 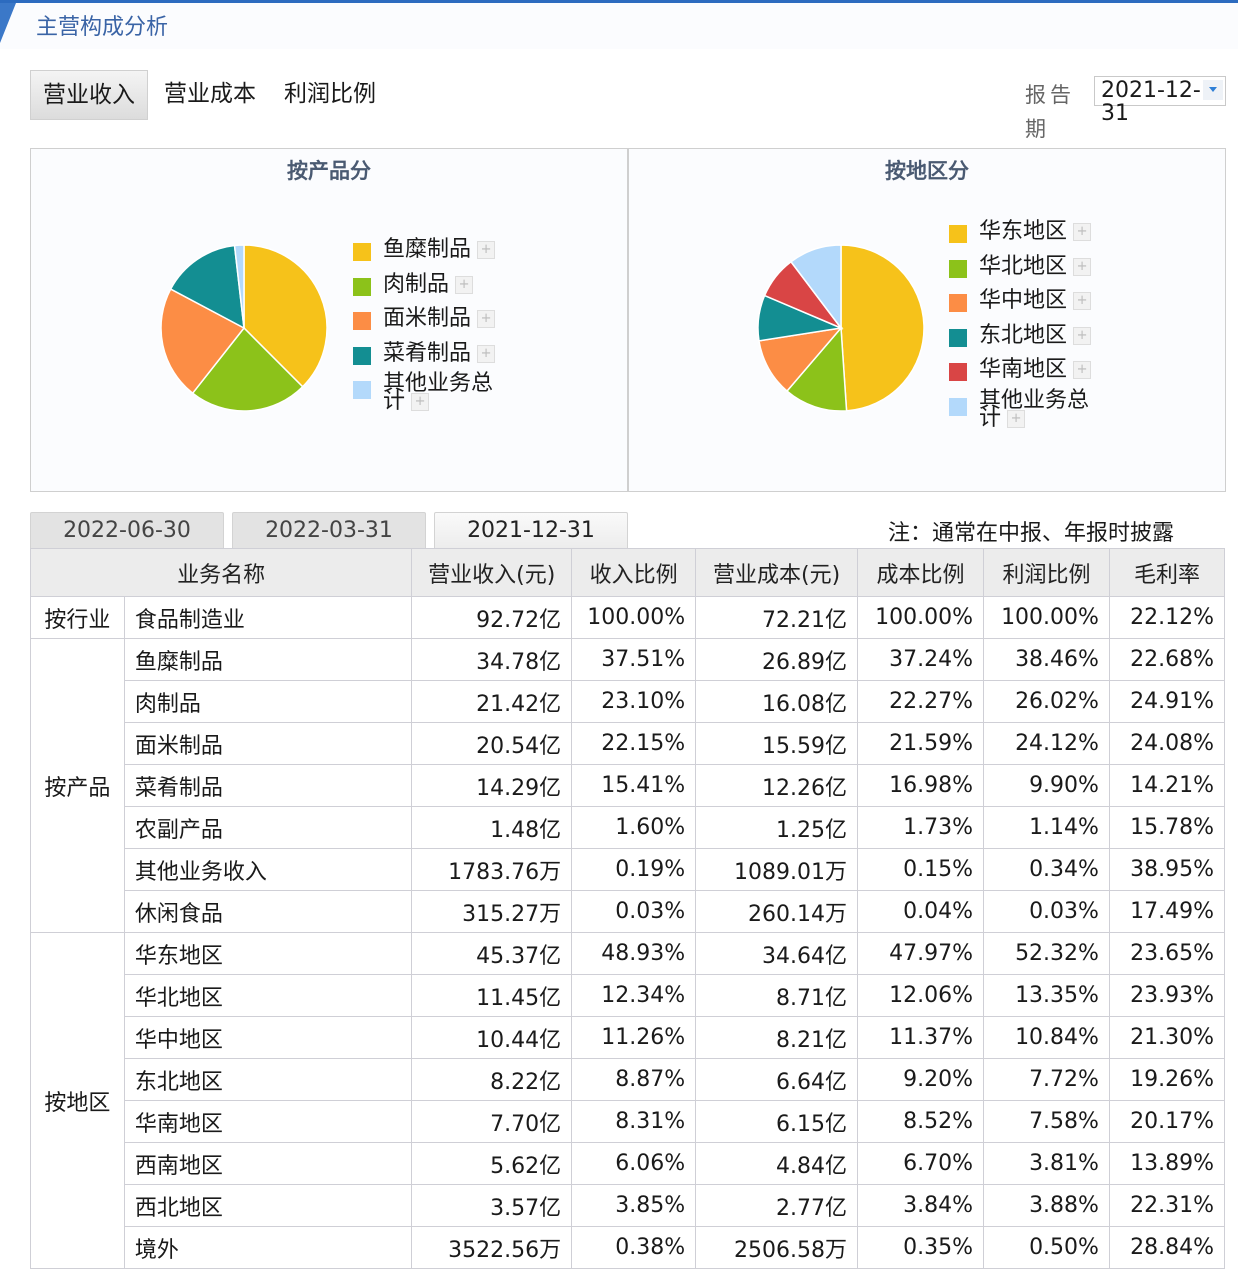 What do you see at coordinates (920, 995) in the screenshot?
I see `value-cell: 12.06%` at bounding box center [920, 995].